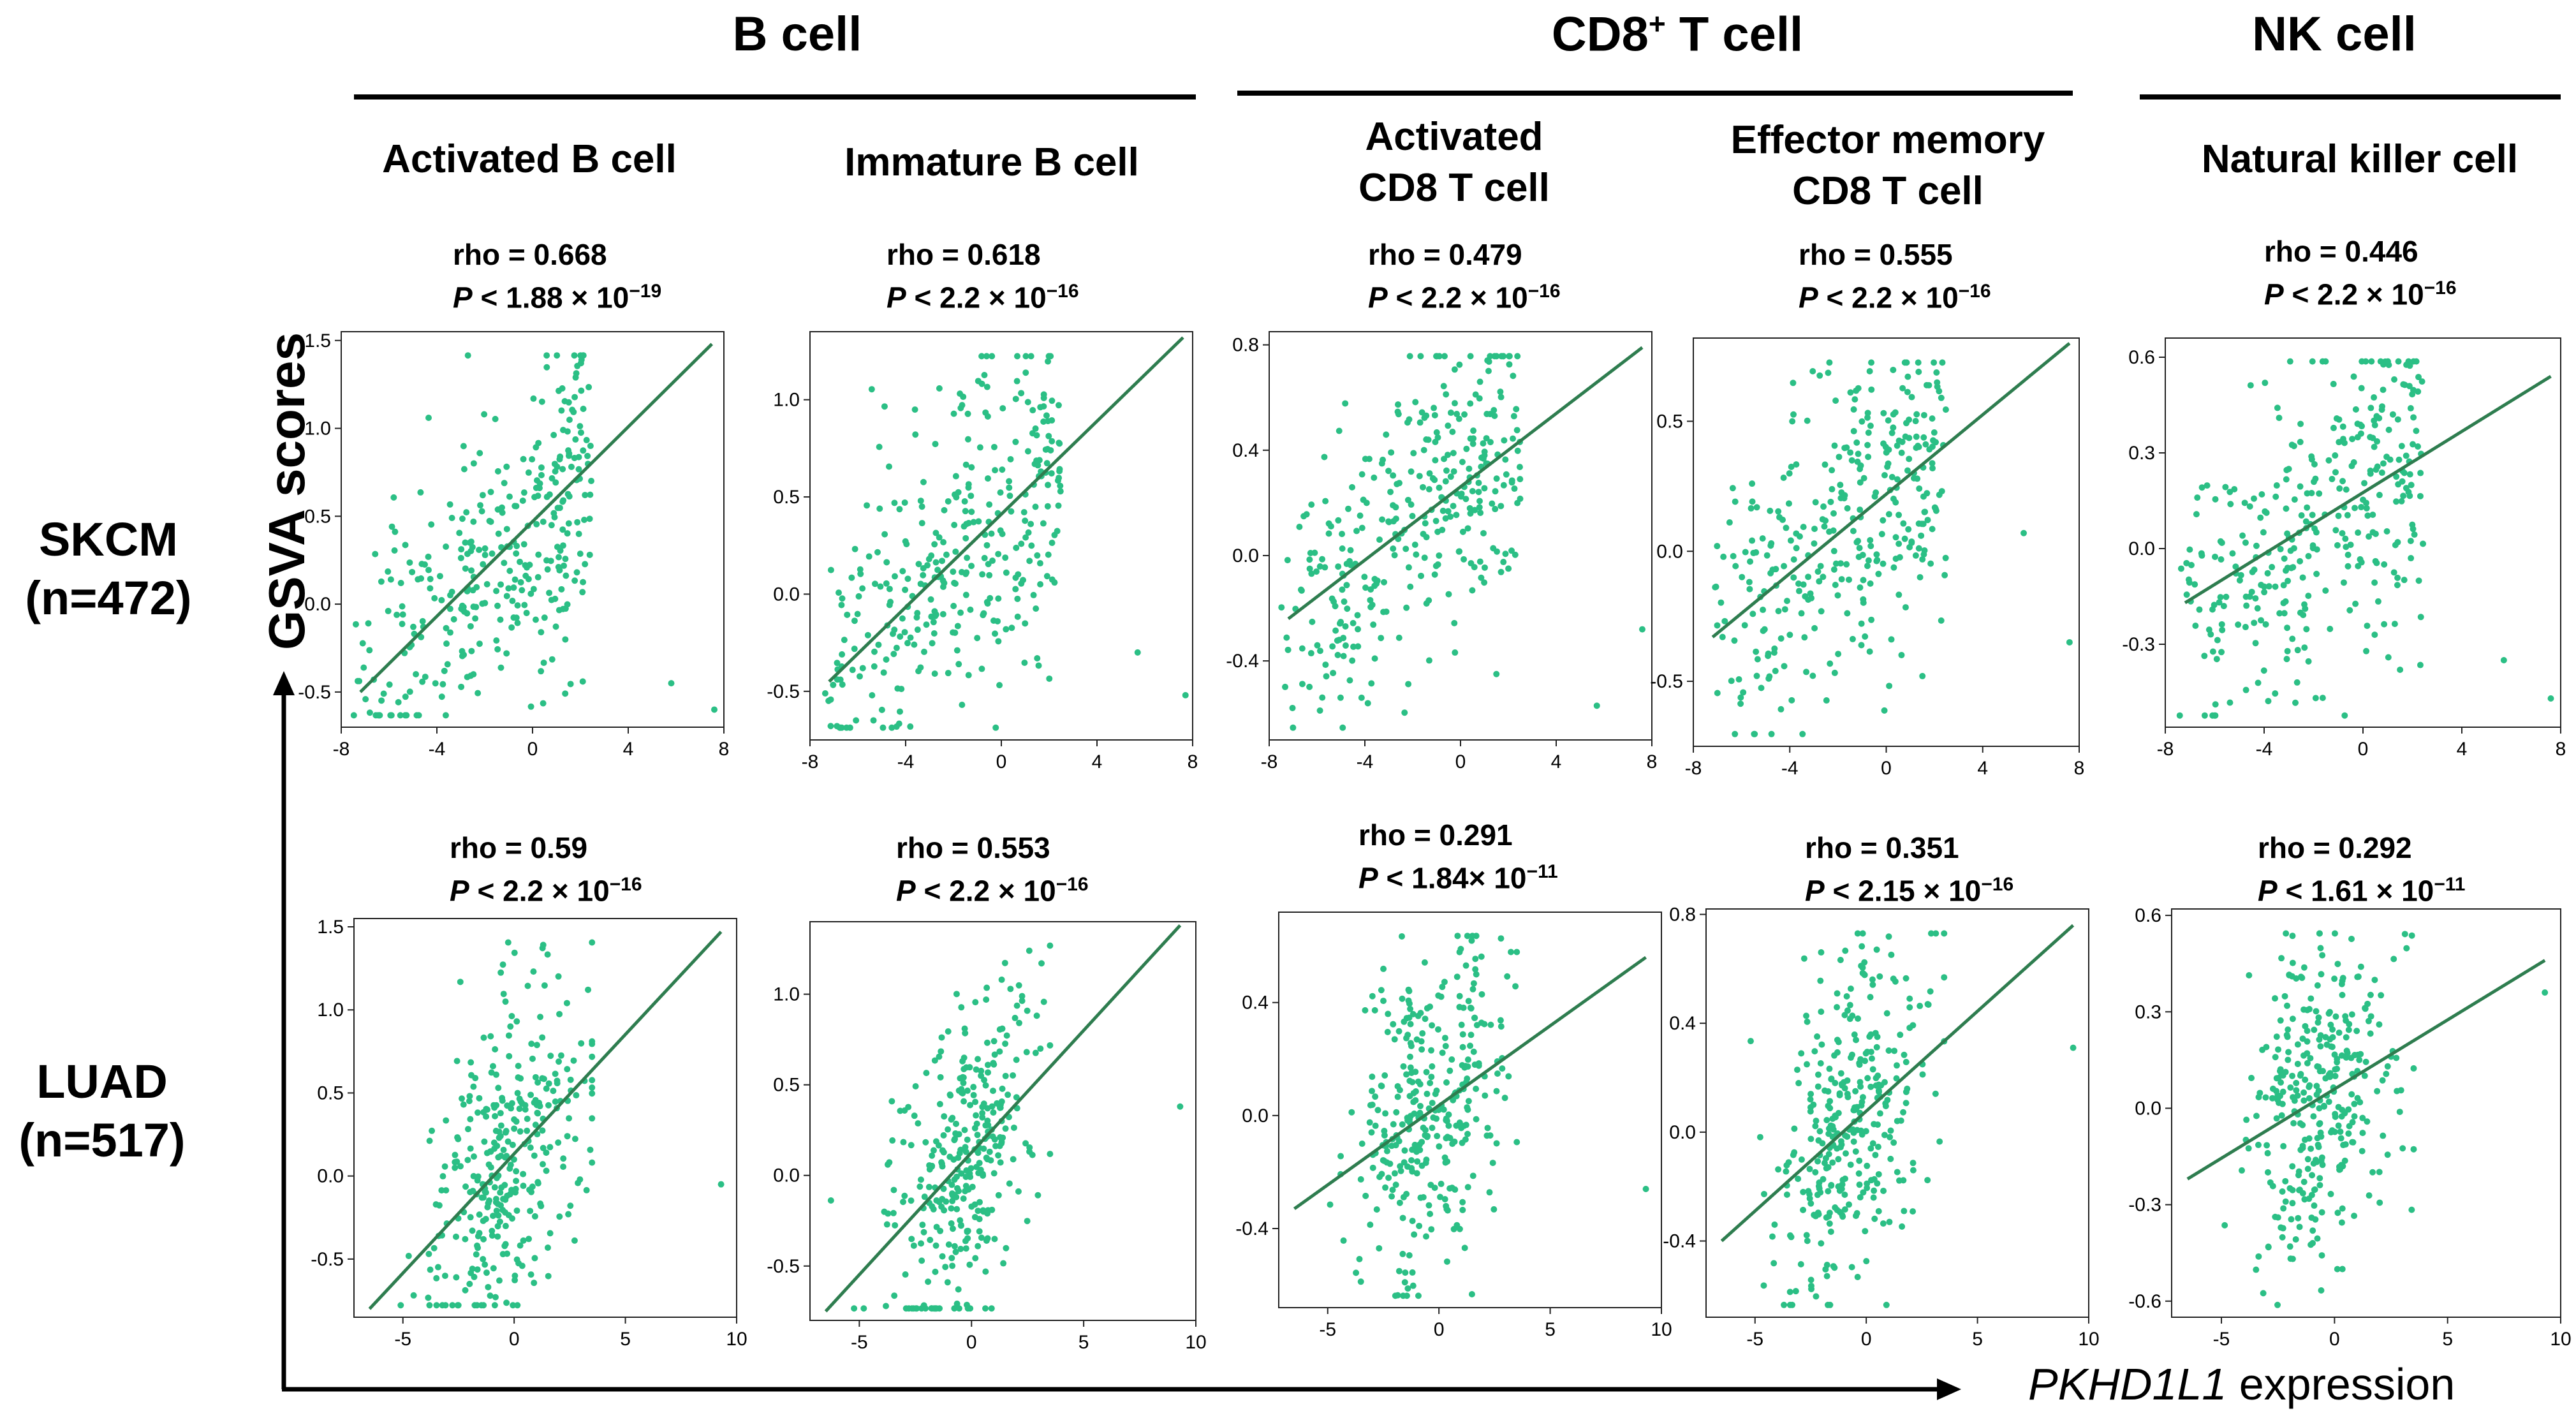  I want to click on p-symbol: P, so click(1815, 891).